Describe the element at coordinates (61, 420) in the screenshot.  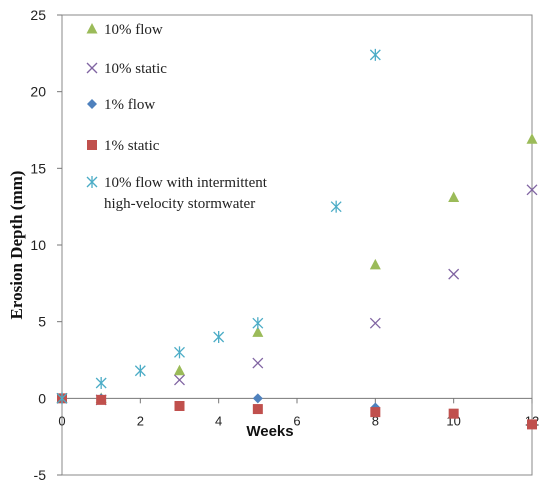
I see `x-tick-label: 0` at that location.